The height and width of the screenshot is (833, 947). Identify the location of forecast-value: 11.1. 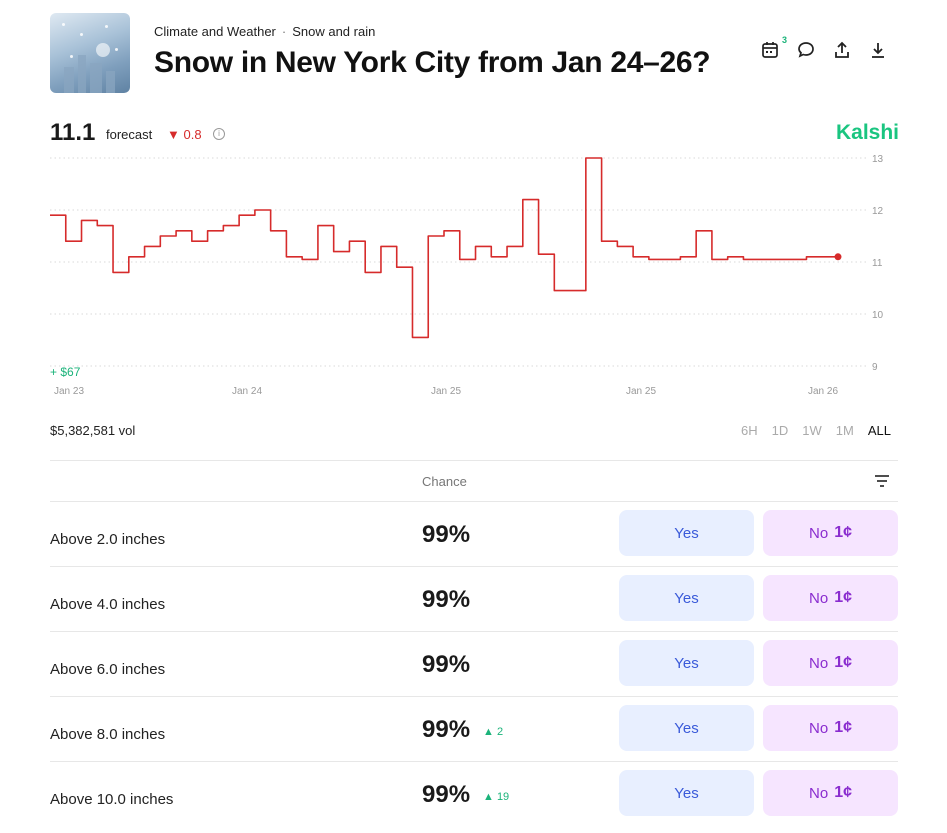
(73, 132).